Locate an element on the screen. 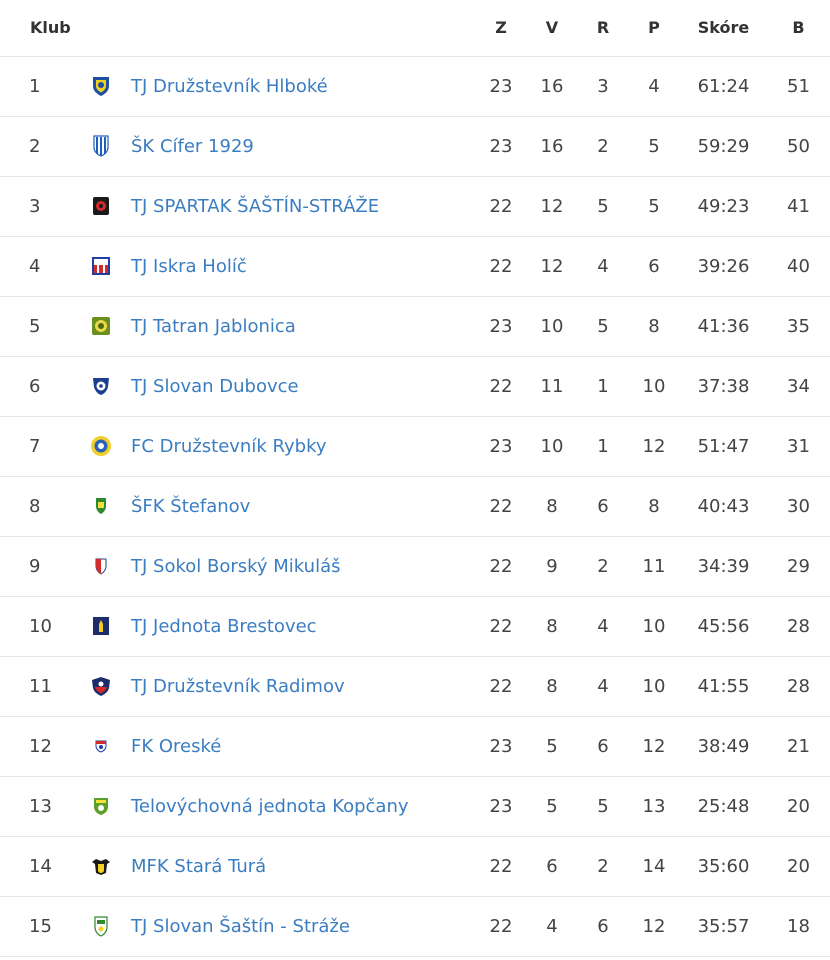 This screenshot has width=830, height=960. draws-cell: 6 is located at coordinates (603, 506).